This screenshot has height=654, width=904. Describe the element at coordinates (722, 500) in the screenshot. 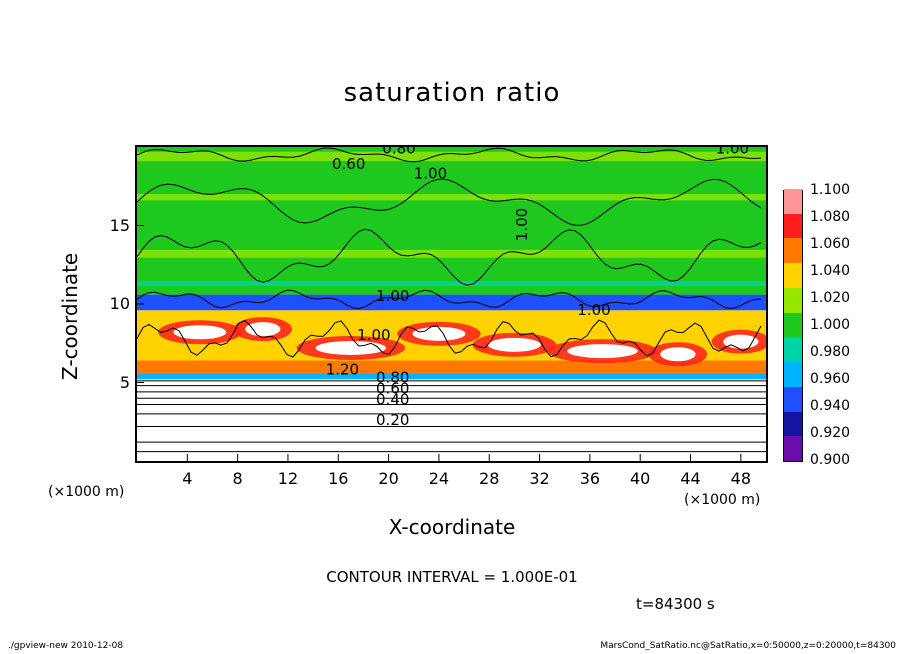

I see `x-unit-right: (×1000 m)` at that location.